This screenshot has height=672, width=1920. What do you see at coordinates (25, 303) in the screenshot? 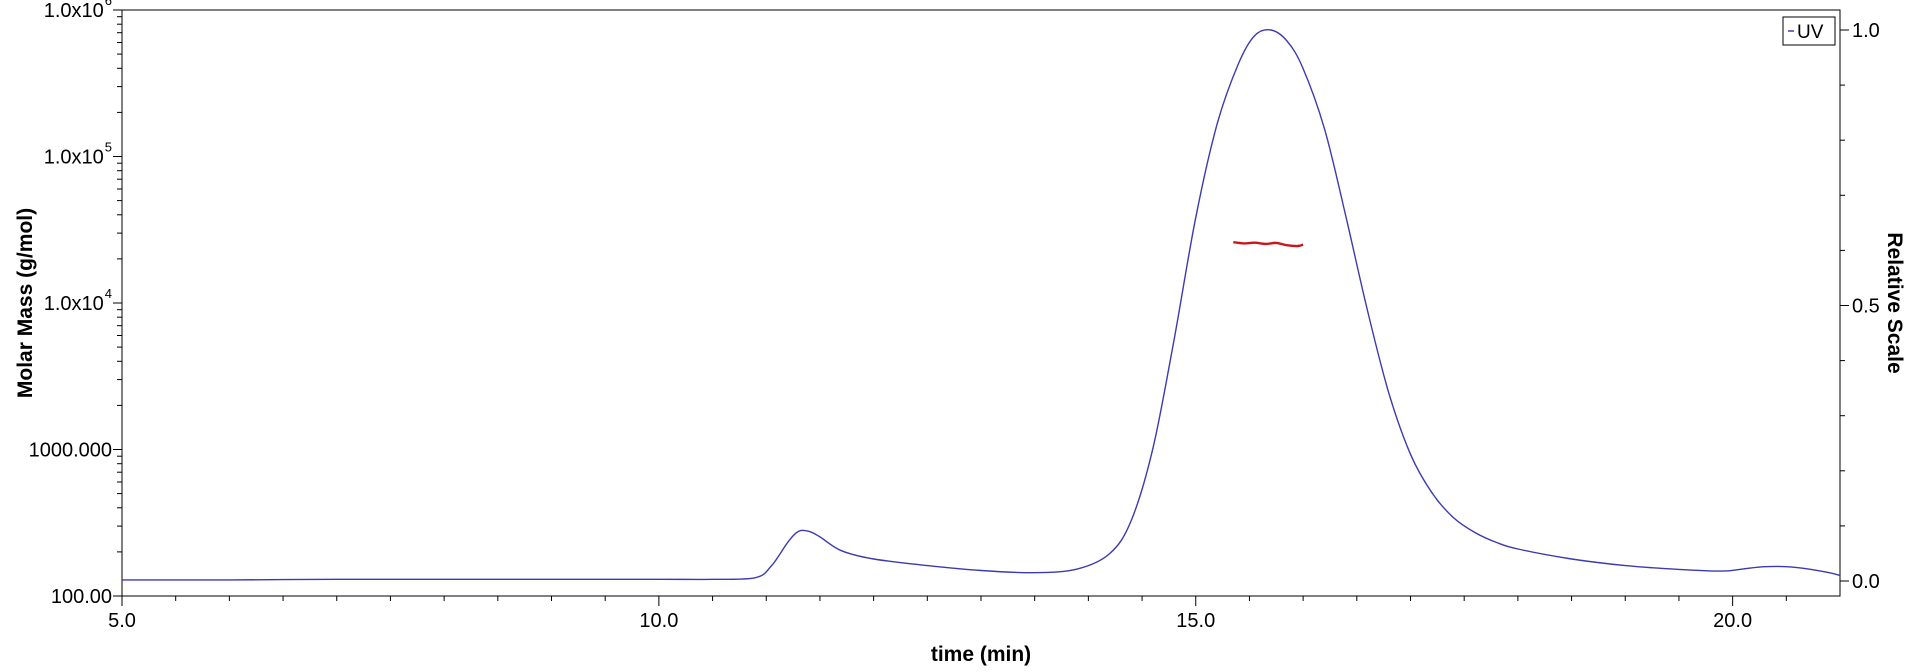
I see `y-axis-left-title: Molar Mass (g/mol)` at bounding box center [25, 303].